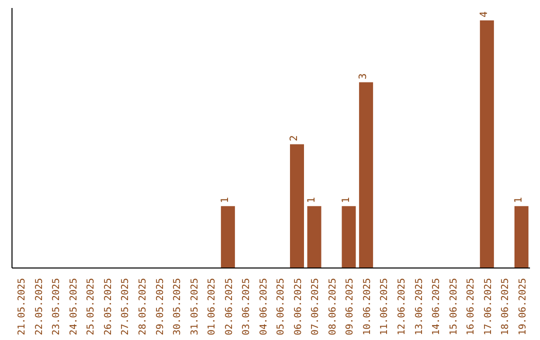 Image resolution: width=540 pixels, height=340 pixels. Describe the element at coordinates (74, 307) in the screenshot. I see `x-tick-label: 24.05.2025` at that location.